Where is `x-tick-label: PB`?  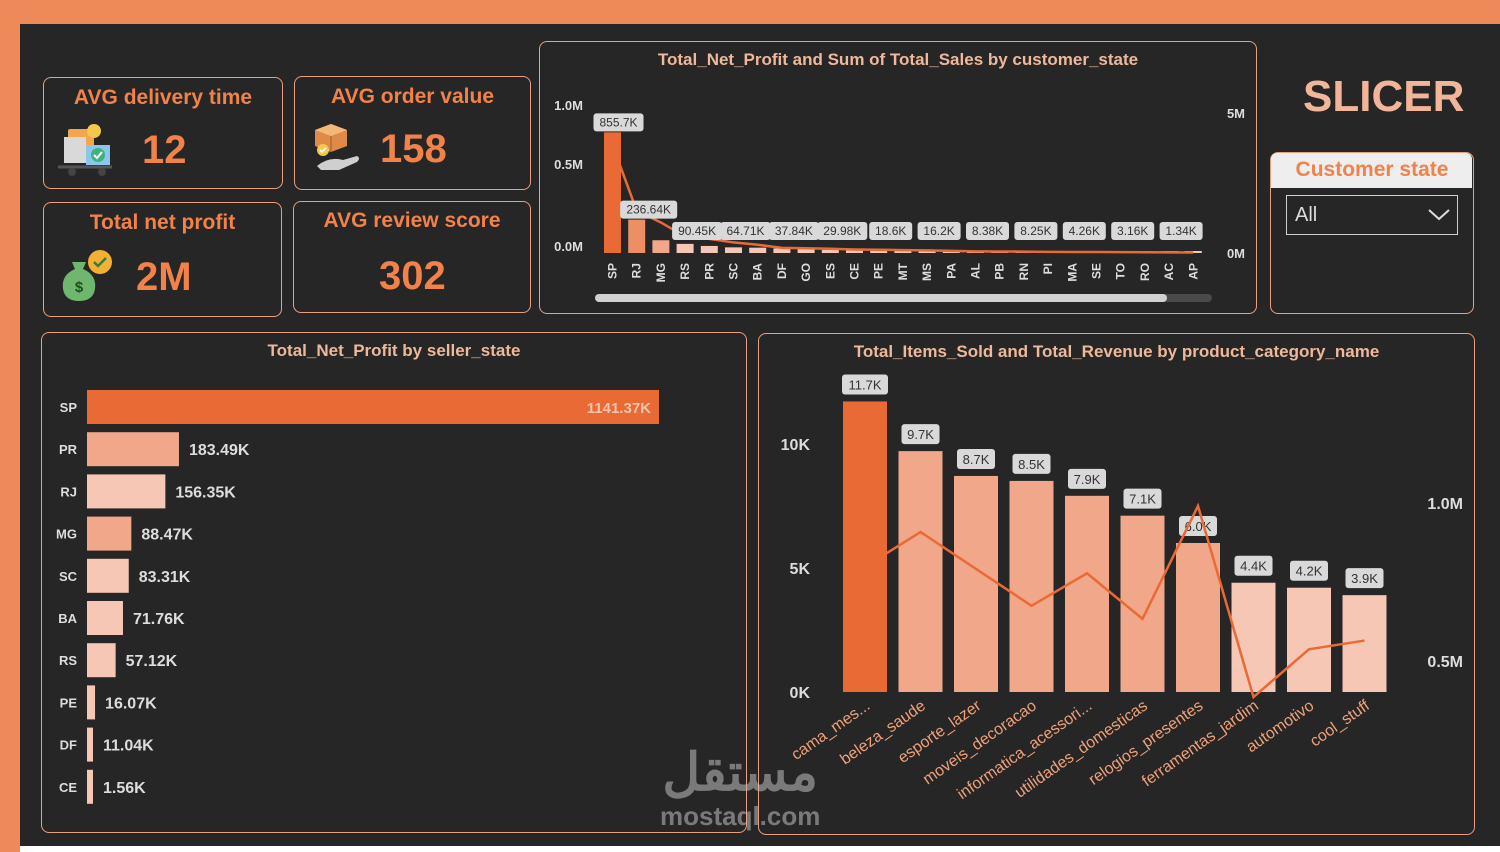
x-tick-label: PB is located at coordinates (1000, 271).